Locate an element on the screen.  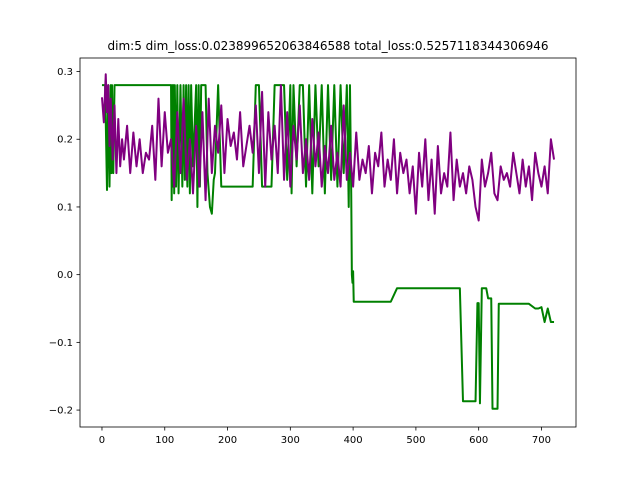
y-tick-label: 0.3 is located at coordinates (65, 72).